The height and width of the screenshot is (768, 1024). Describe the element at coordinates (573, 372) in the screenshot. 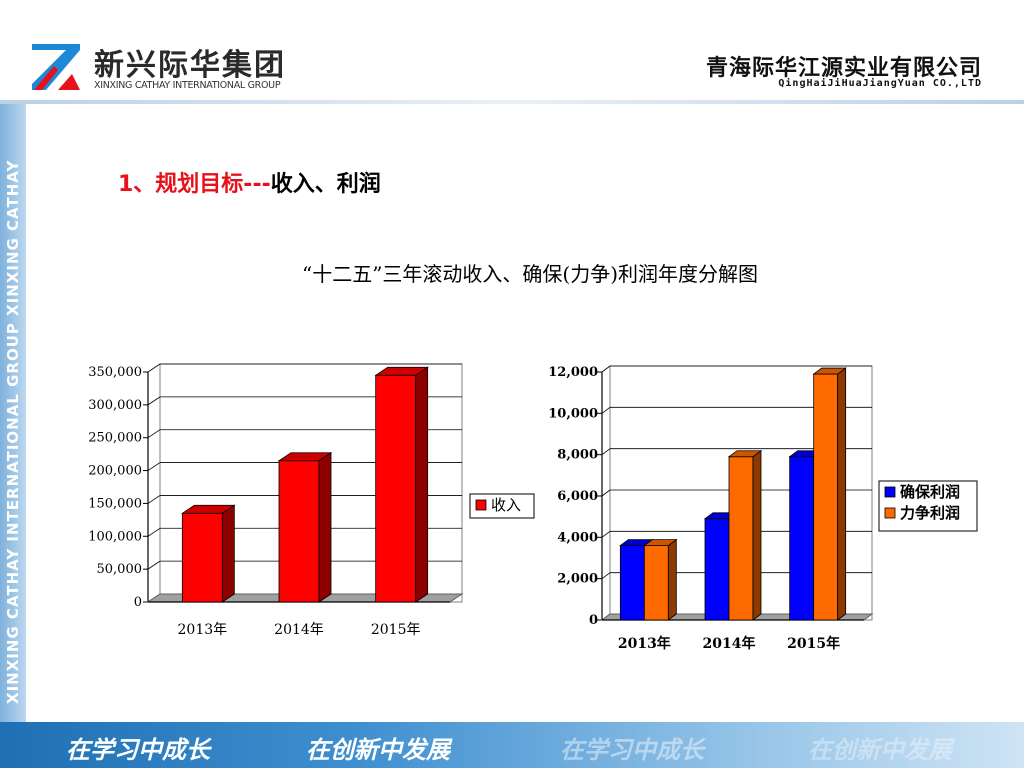

I see `y-tick-label: 12,000` at that location.